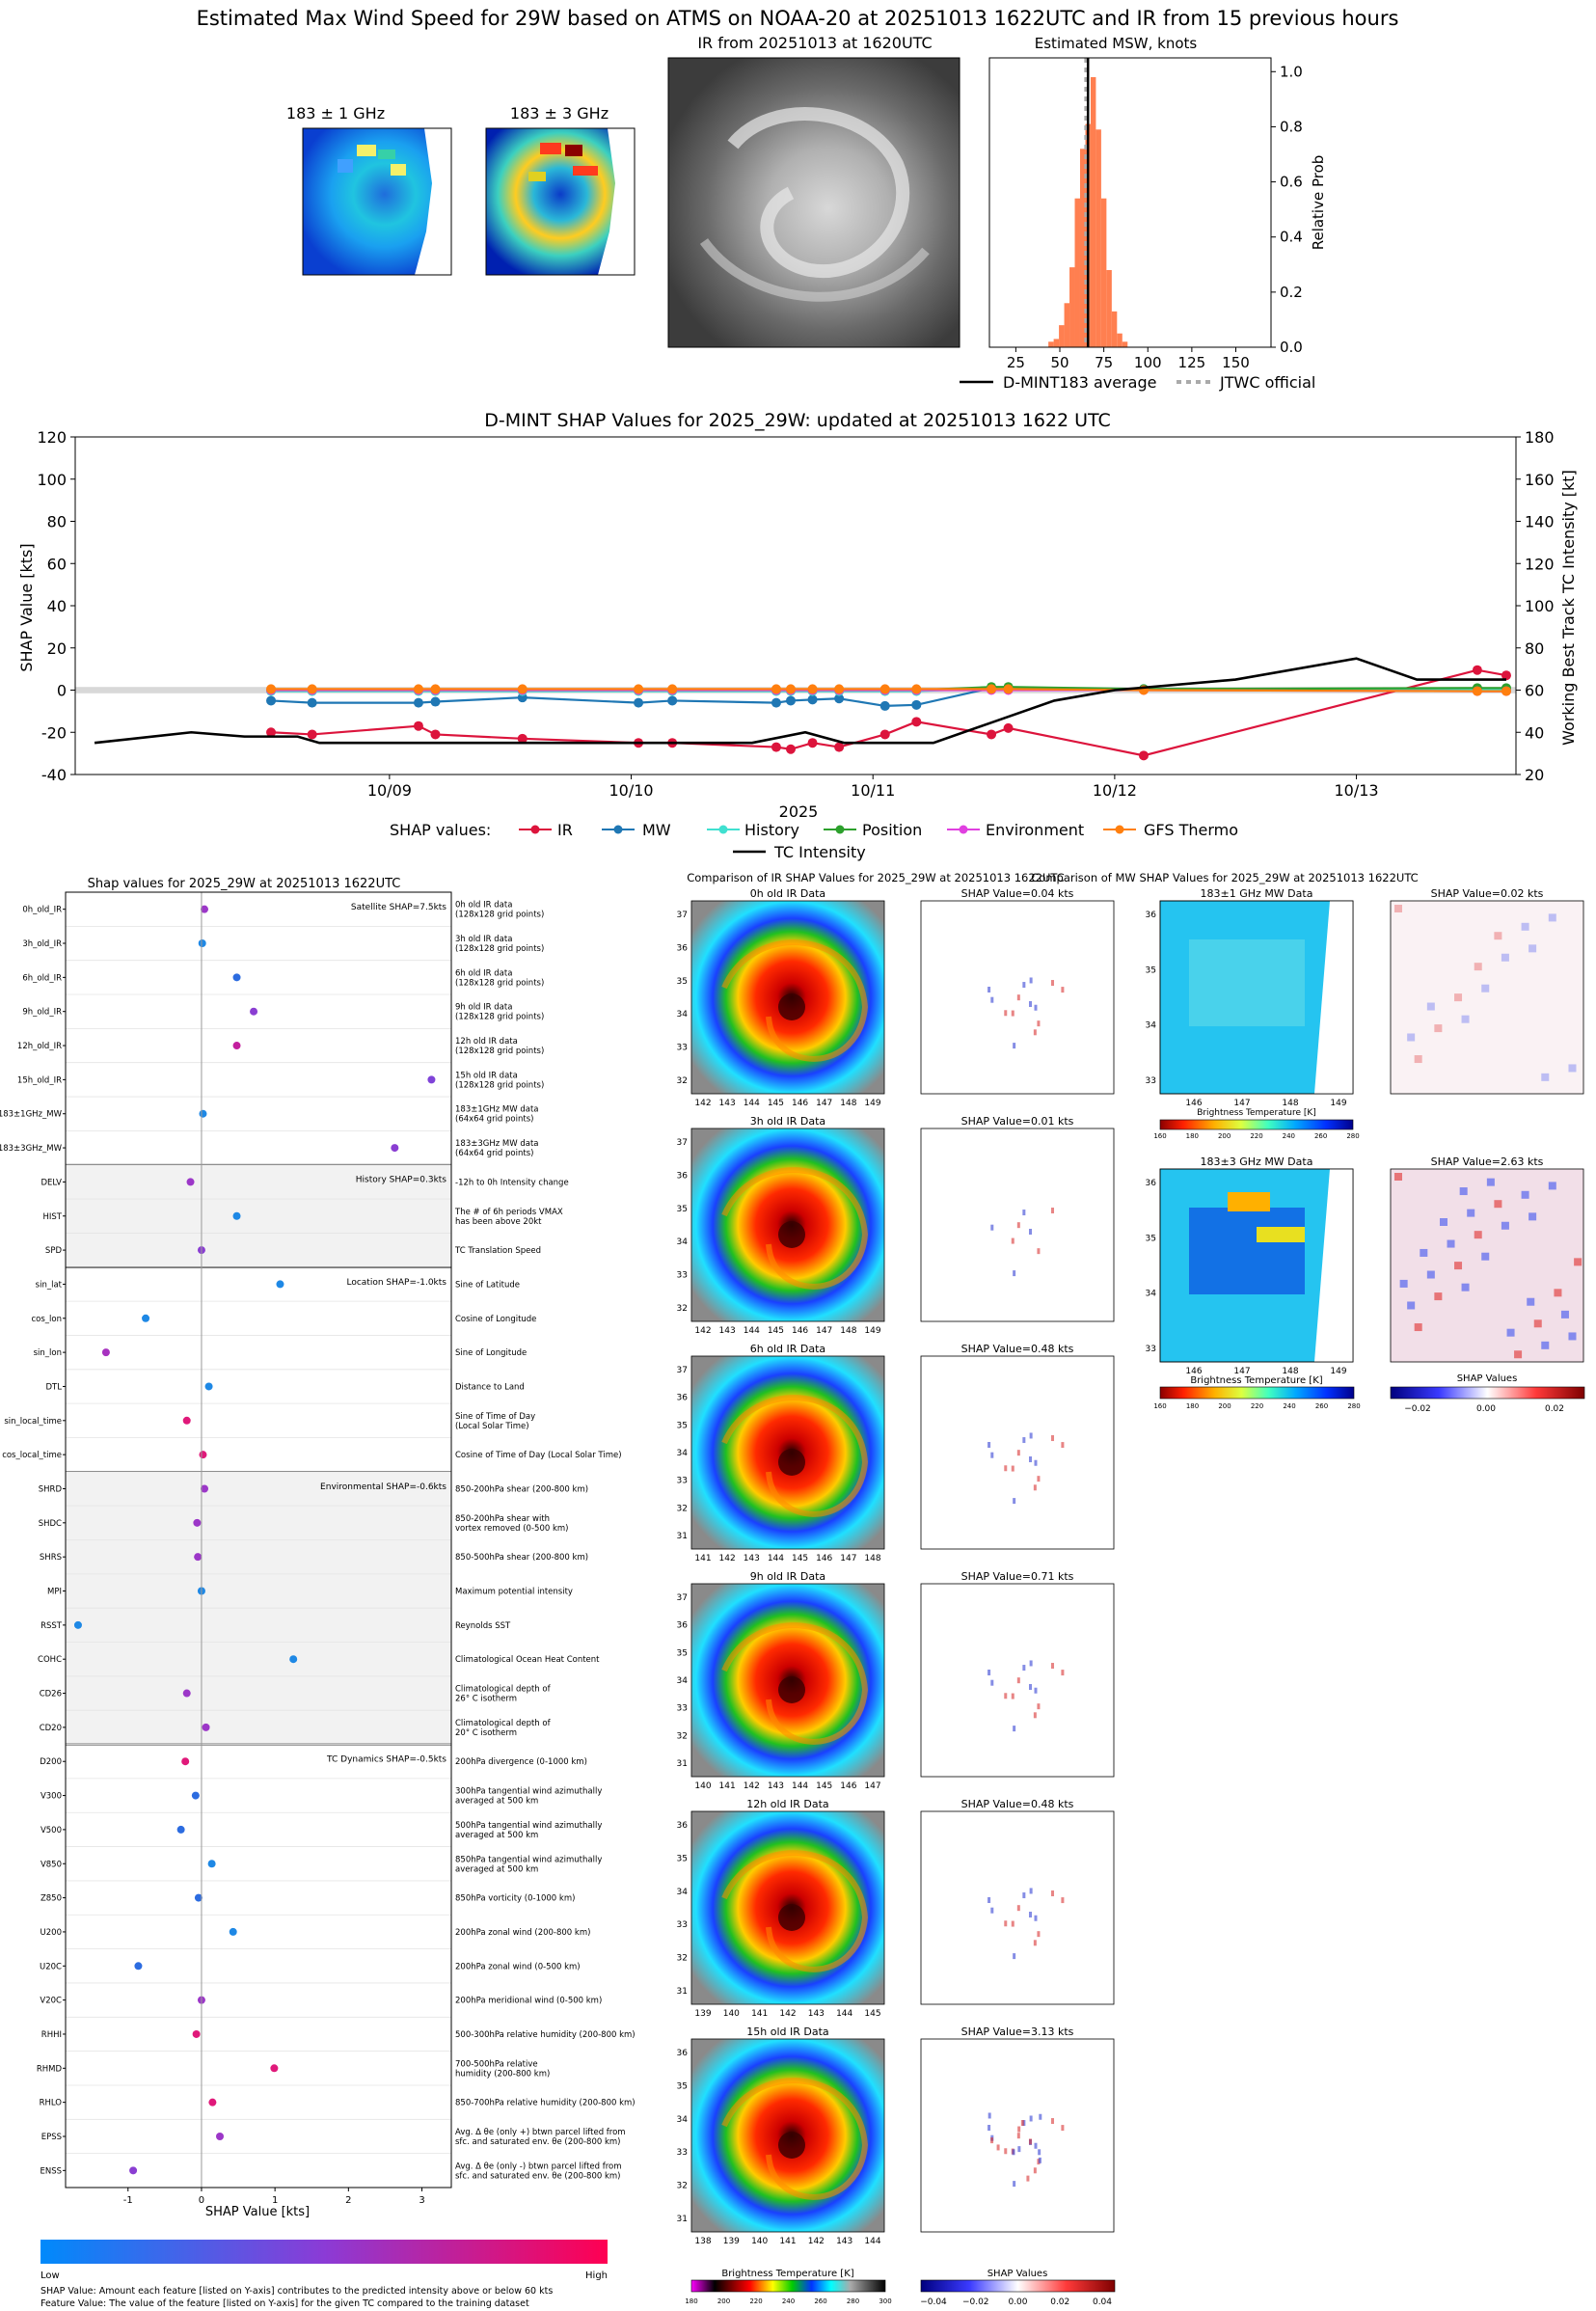 This screenshot has height=2311, width=1596. Describe the element at coordinates (817, 2242) in the screenshot. I see `ir-xtick-label: 142` at that location.